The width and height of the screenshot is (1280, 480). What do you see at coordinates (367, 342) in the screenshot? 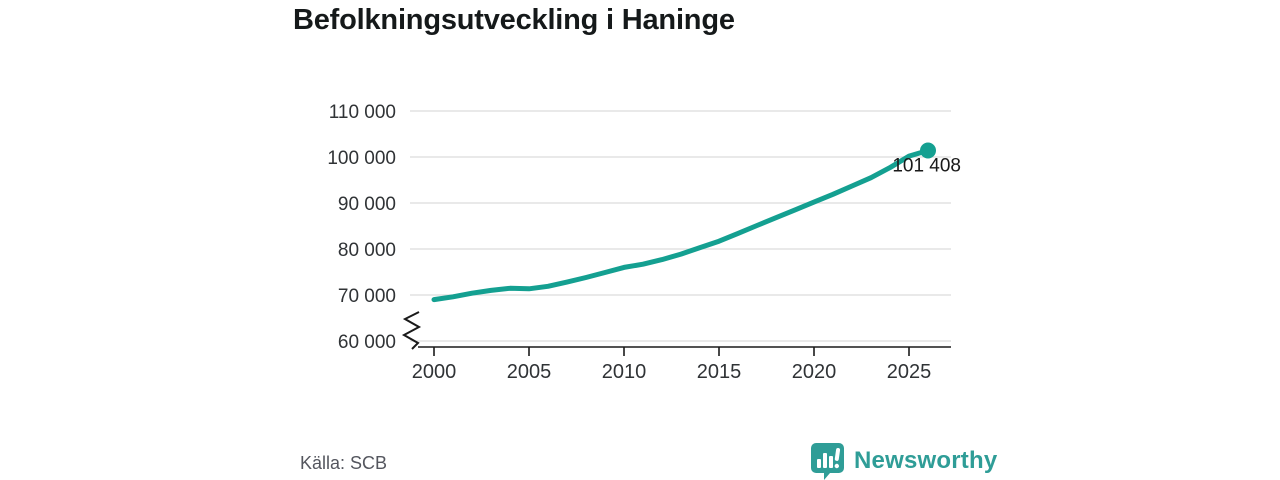
I see `y-axis-tick-label: 60 000` at bounding box center [367, 342].